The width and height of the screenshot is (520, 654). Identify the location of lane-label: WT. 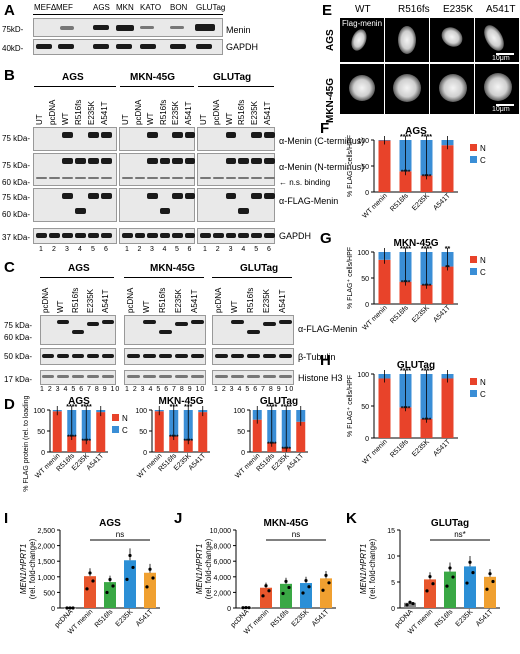
(65, 118).